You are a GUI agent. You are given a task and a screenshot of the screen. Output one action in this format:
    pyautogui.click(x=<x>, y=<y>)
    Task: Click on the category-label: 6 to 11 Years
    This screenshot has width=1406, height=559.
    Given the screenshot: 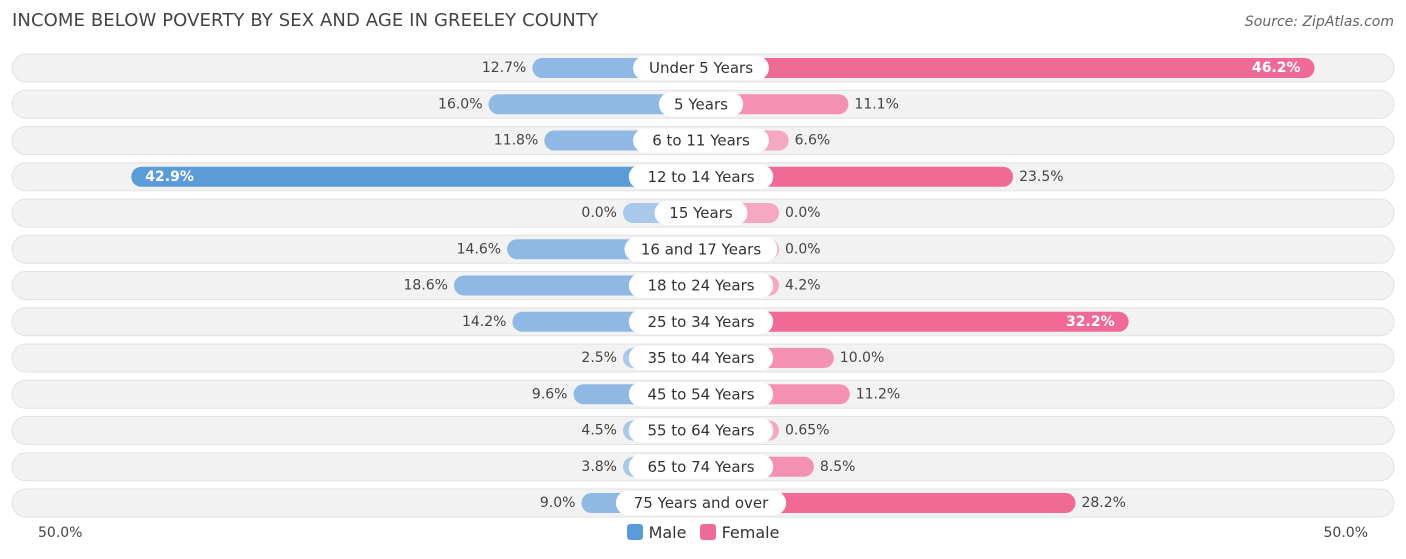 What is the action you would take?
    pyautogui.click(x=701, y=141)
    